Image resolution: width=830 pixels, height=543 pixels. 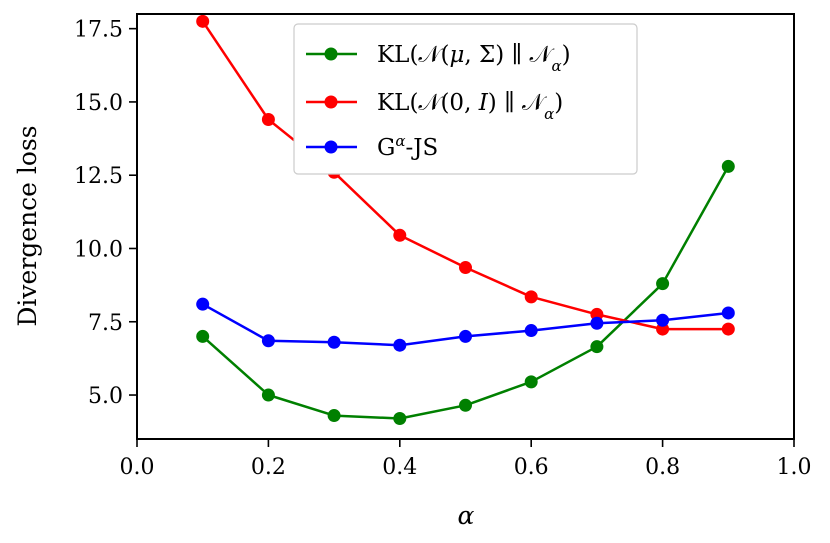 I want to click on x-tick-label: 0.0, so click(x=137, y=467).